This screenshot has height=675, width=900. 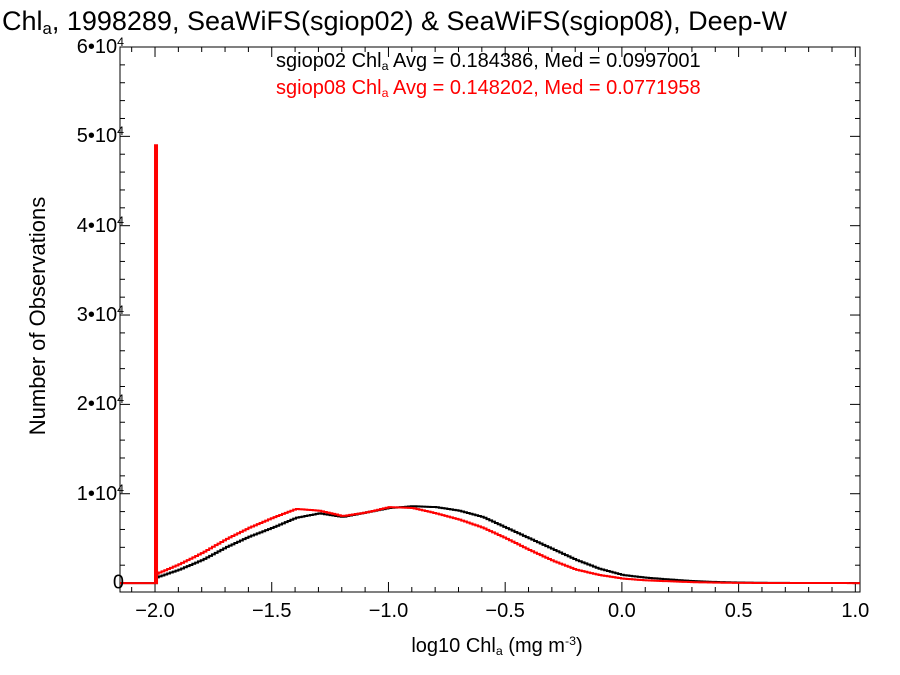 I want to click on x-tick-label-2: −1.0, so click(x=388, y=611).